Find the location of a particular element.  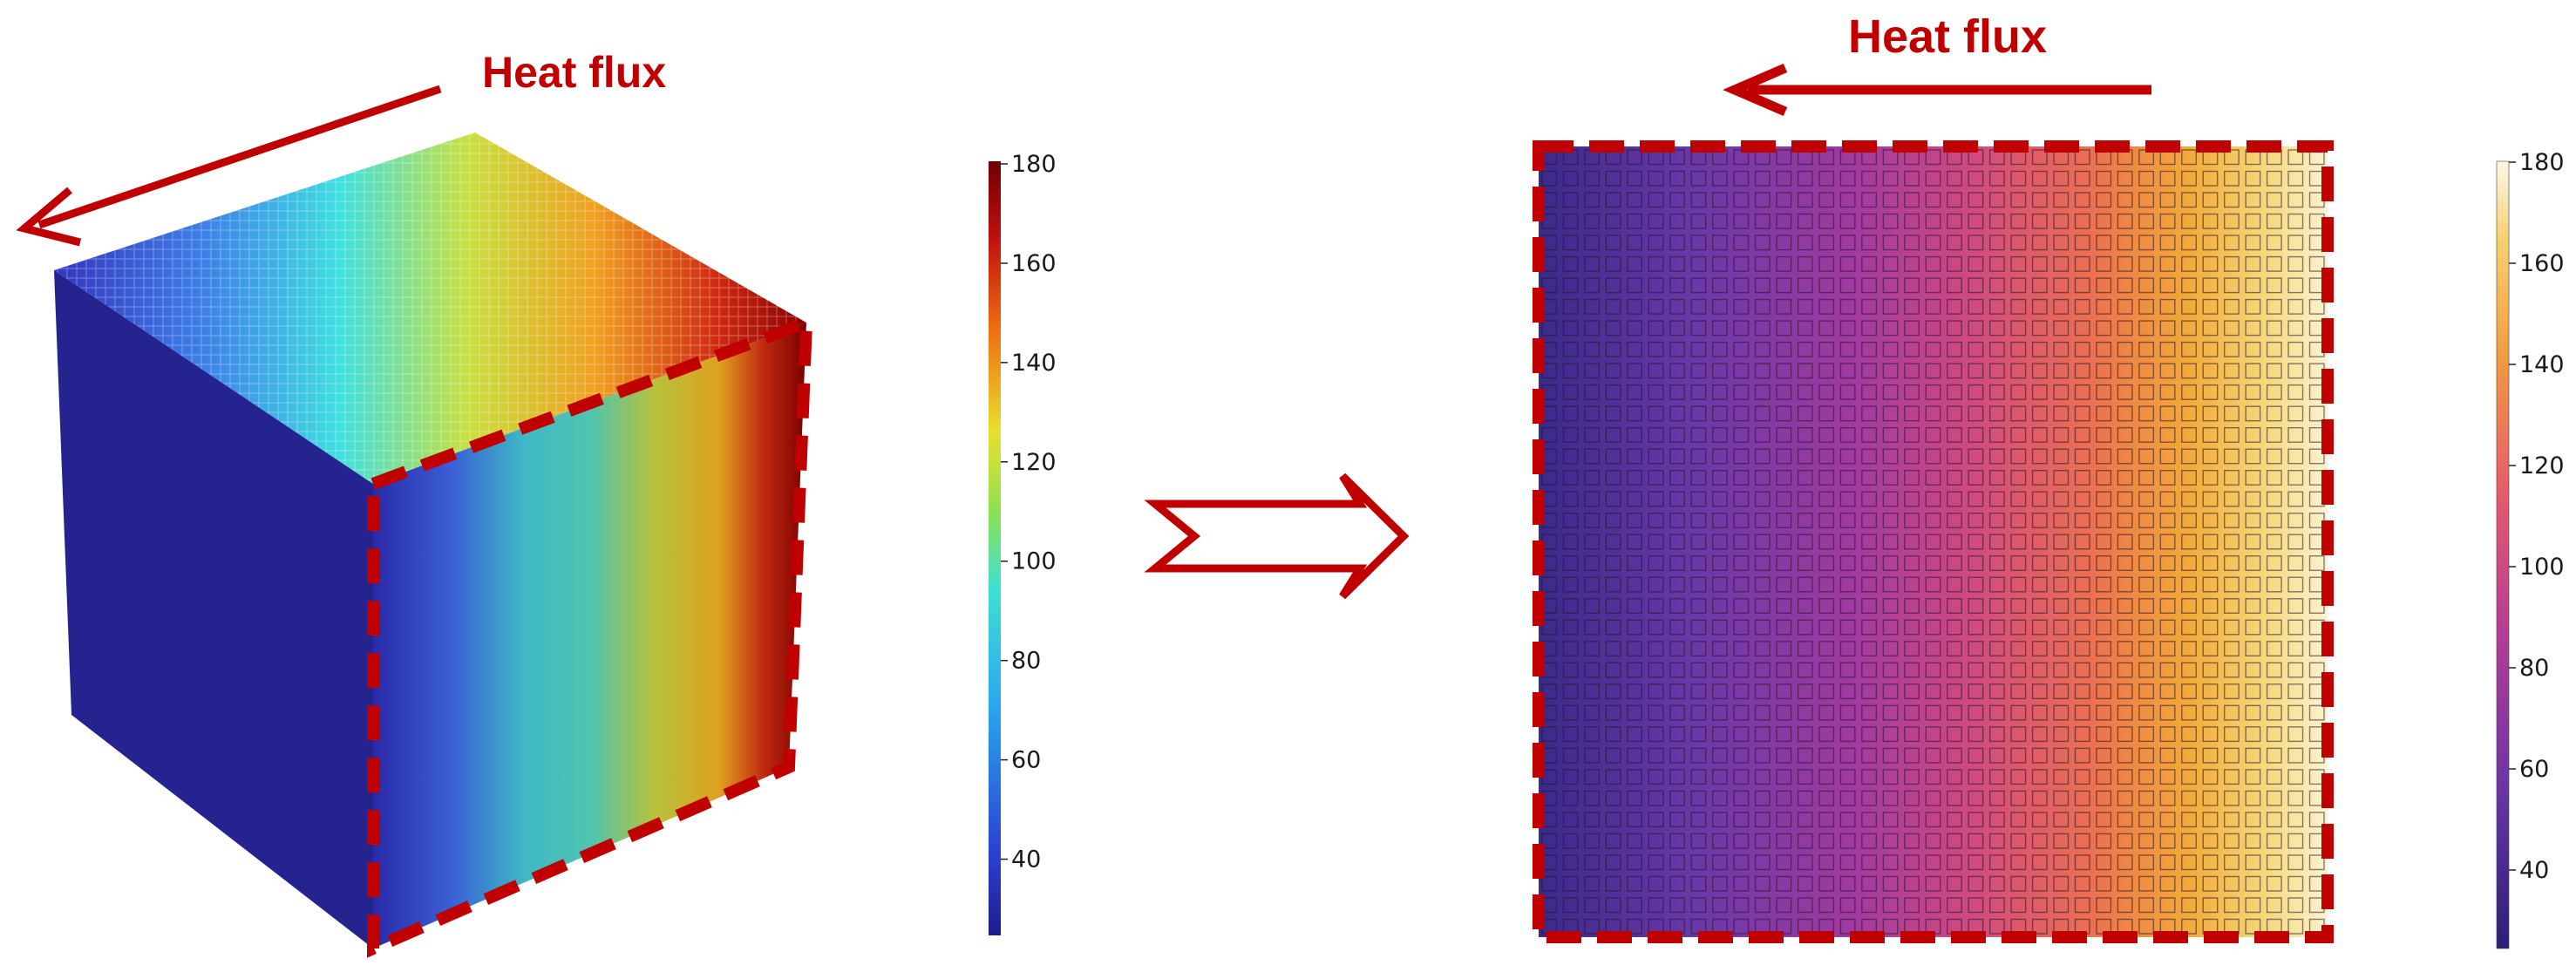

colorbar-left: 180 160 140 120 100 80 60 40 is located at coordinates (1023, 543).